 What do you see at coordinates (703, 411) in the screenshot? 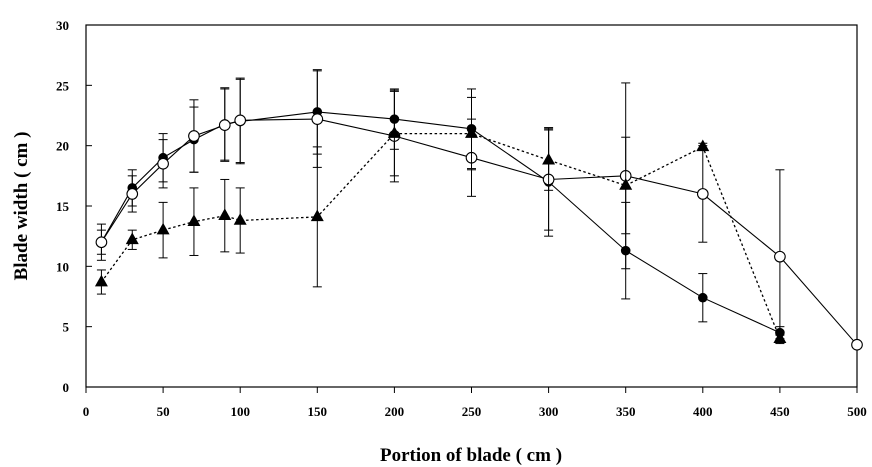
I see `x-tick-label: 400` at bounding box center [703, 411].